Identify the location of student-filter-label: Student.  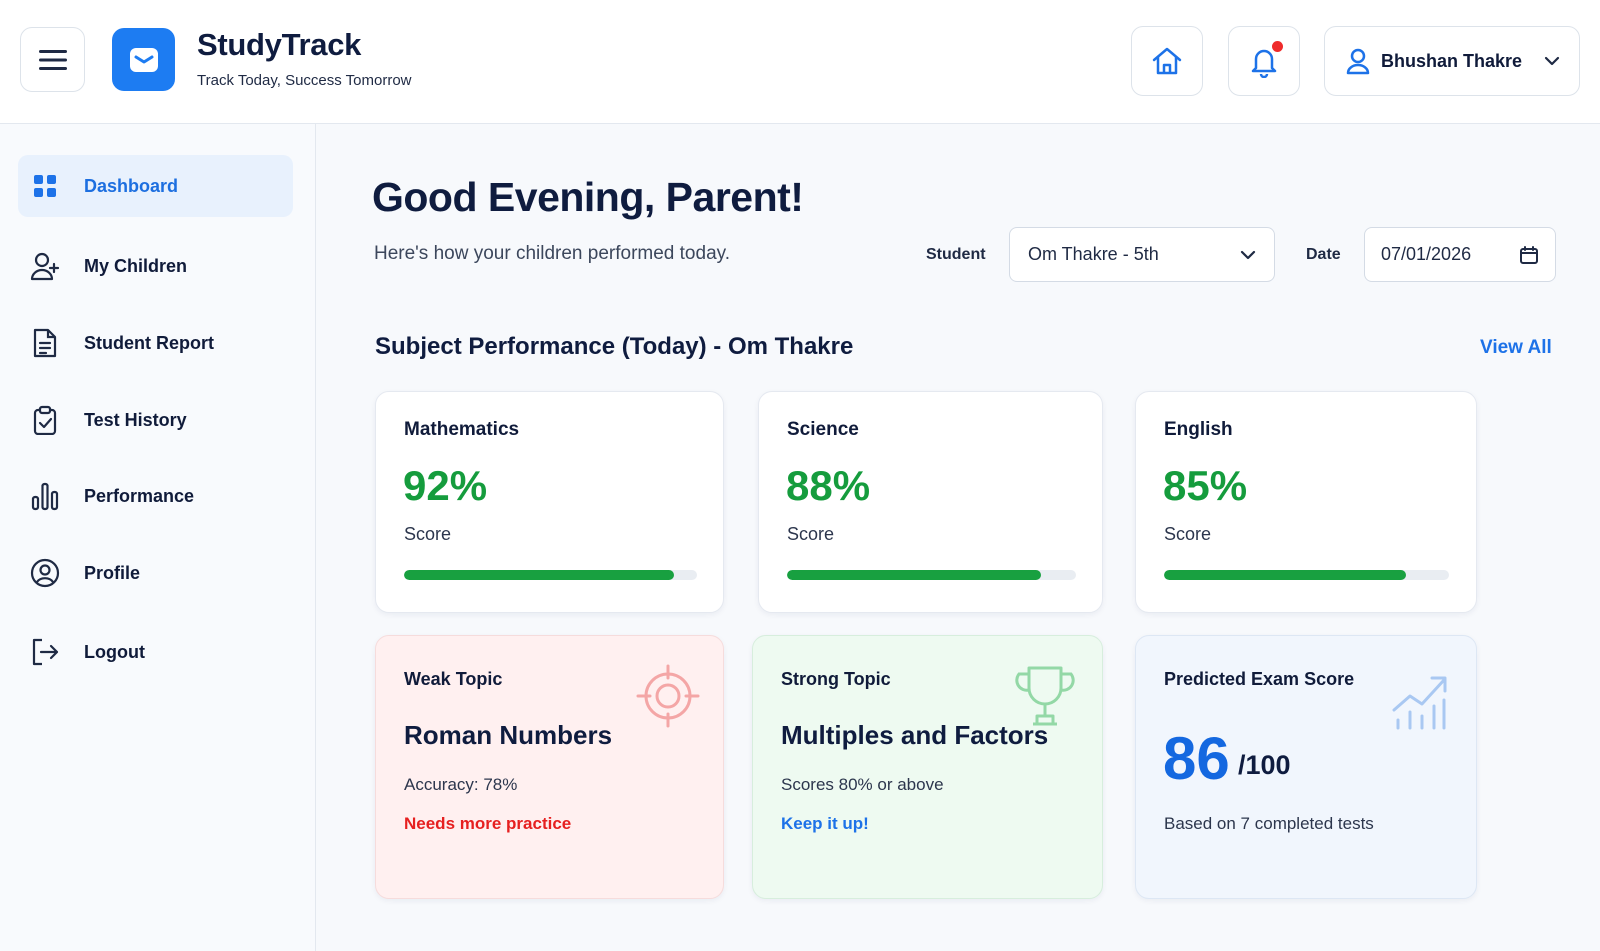
(956, 254).